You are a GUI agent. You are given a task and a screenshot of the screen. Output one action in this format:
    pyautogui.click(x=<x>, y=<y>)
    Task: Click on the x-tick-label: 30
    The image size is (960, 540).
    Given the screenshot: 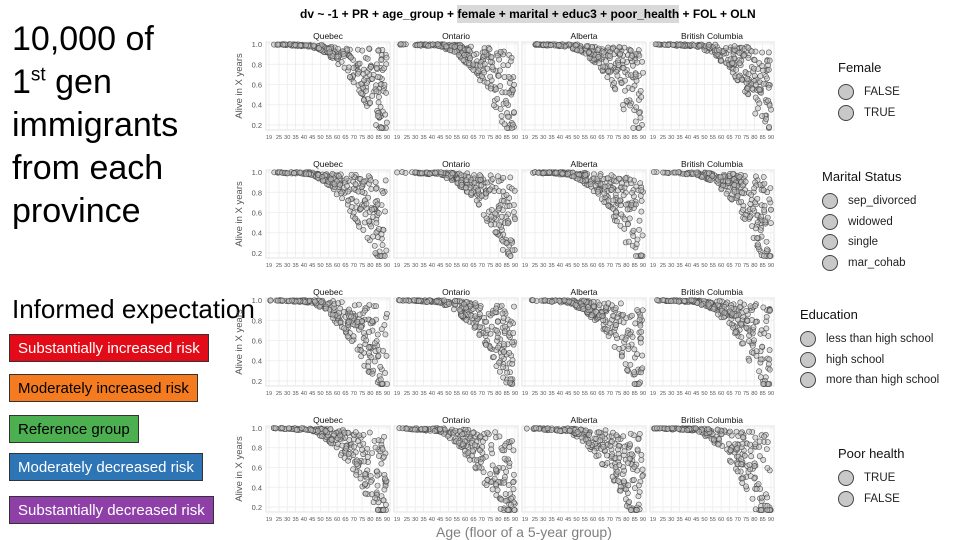 What is the action you would take?
    pyautogui.click(x=415, y=138)
    